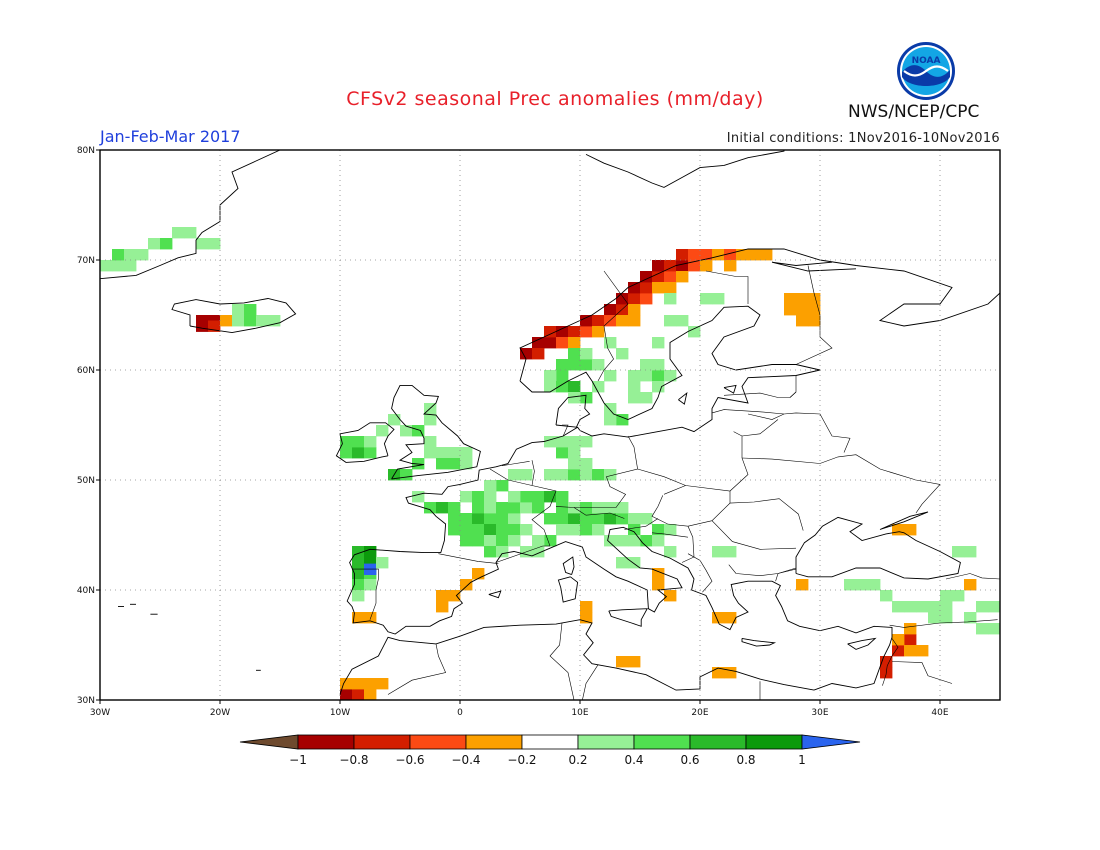 The width and height of the screenshot is (1100, 850). Describe the element at coordinates (269, 742) in the screenshot. I see `colorbar-arrow-low` at that location.